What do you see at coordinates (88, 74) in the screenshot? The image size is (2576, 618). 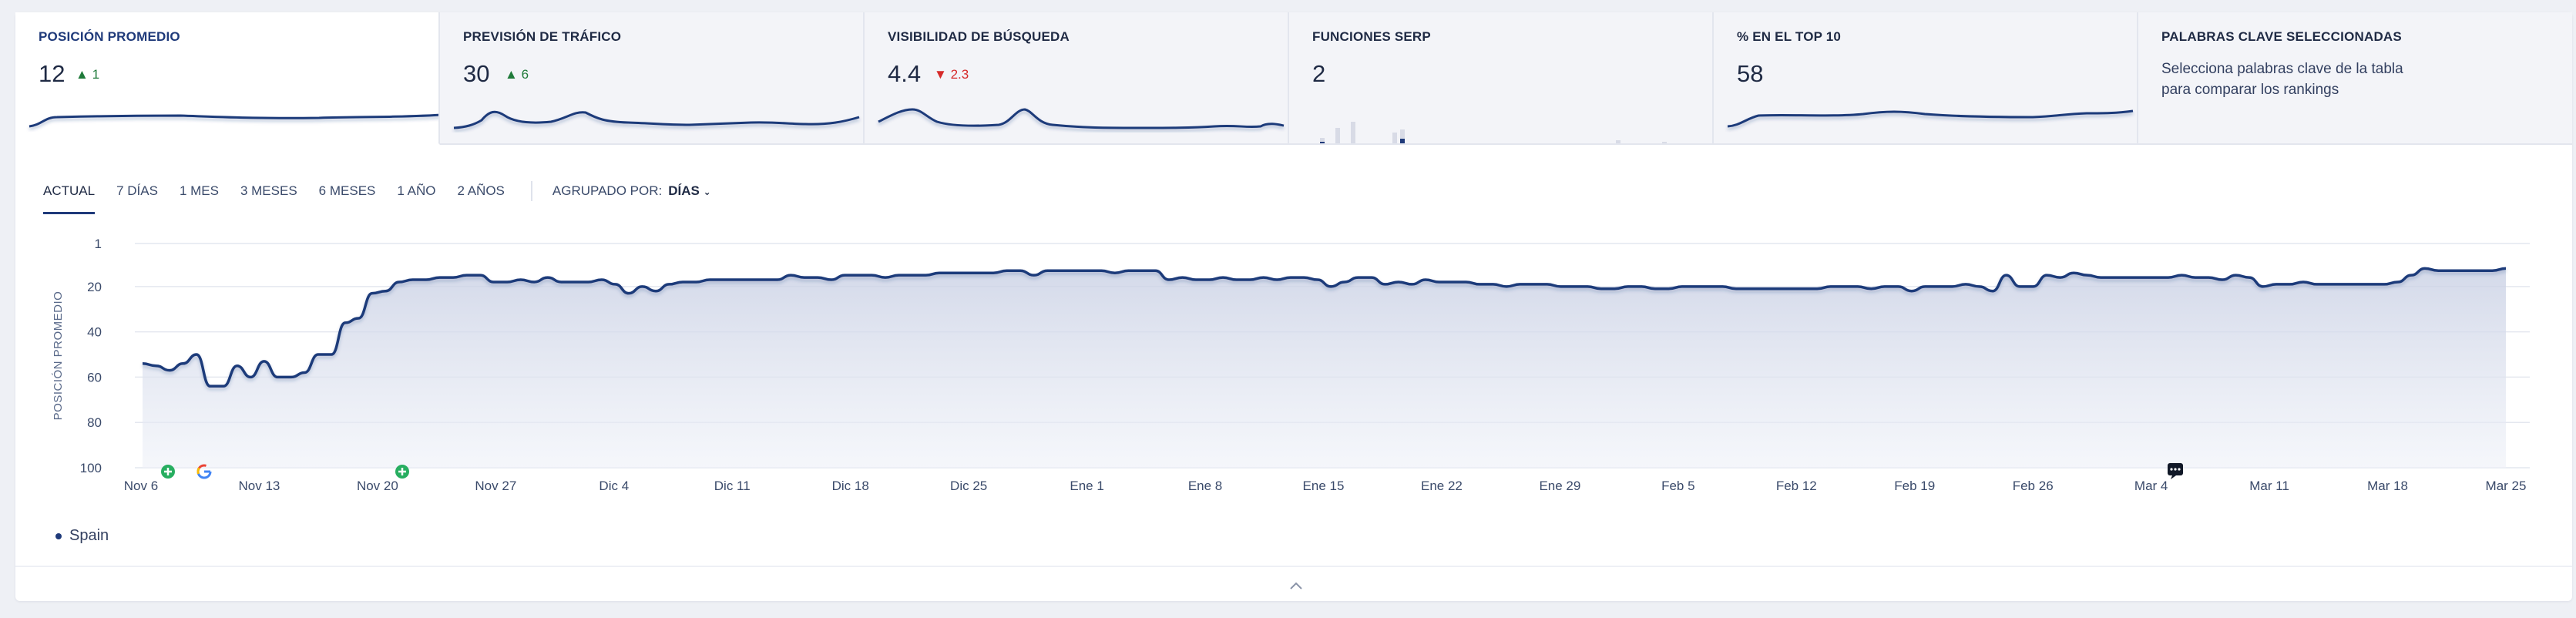 I see `card-delta: ▲ 1` at bounding box center [88, 74].